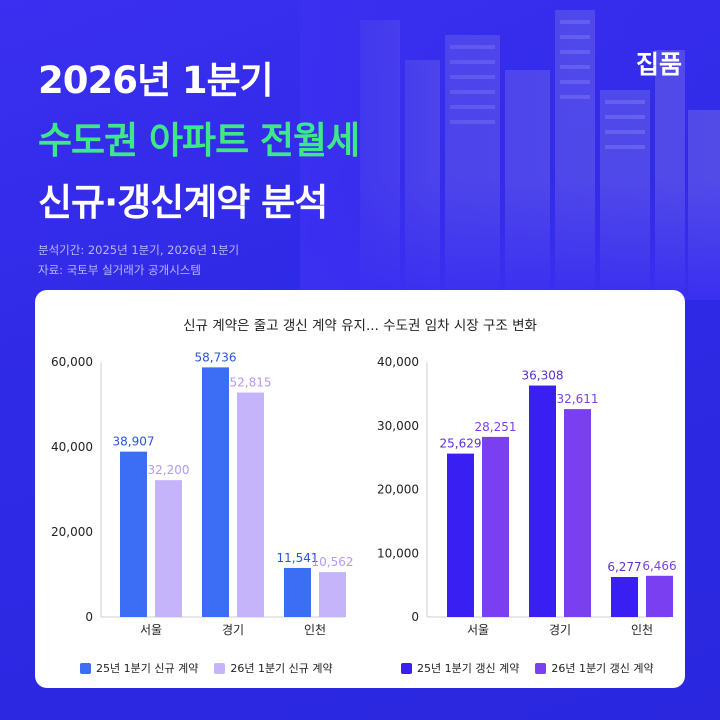 This screenshot has height=720, width=720. Describe the element at coordinates (532, 668) in the screenshot. I see `legend-renewal-contracts: 25년 1분기 갱신 계약 26년 1분기 갱신 계약` at that location.